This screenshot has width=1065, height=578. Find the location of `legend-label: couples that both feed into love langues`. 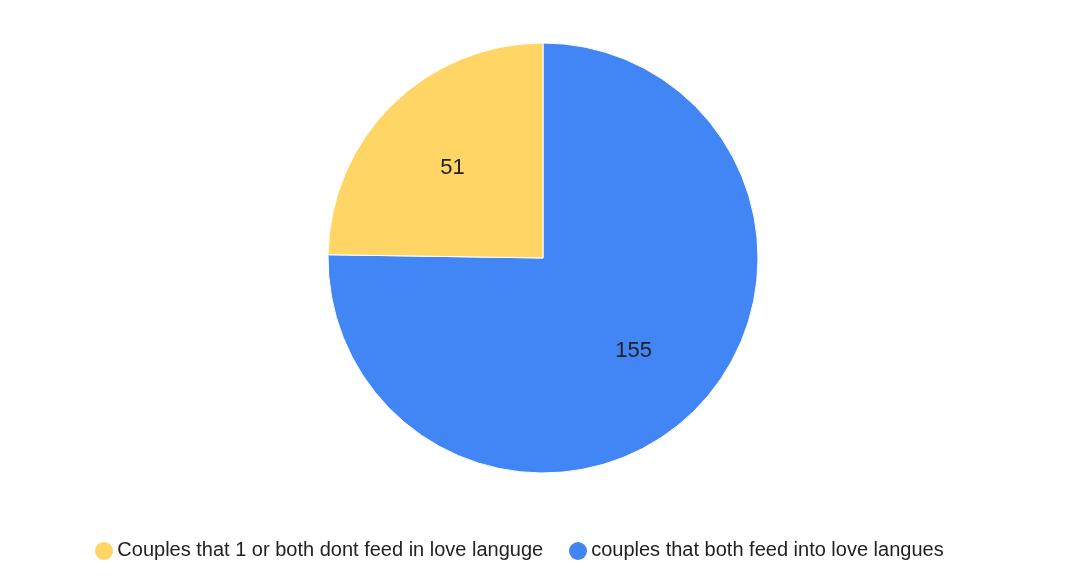

legend-label: couples that both feed into love langues is located at coordinates (767, 549).